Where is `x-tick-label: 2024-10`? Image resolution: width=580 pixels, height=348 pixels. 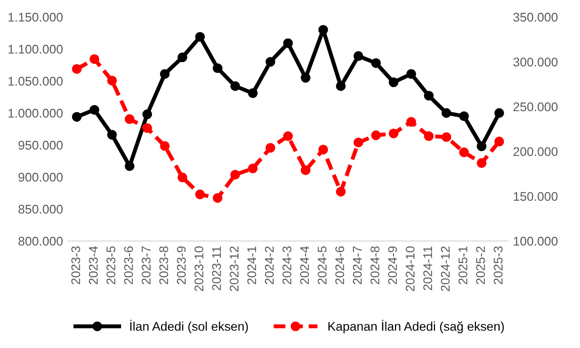
x-tick-label: 2024-10 is located at coordinates (410, 269).